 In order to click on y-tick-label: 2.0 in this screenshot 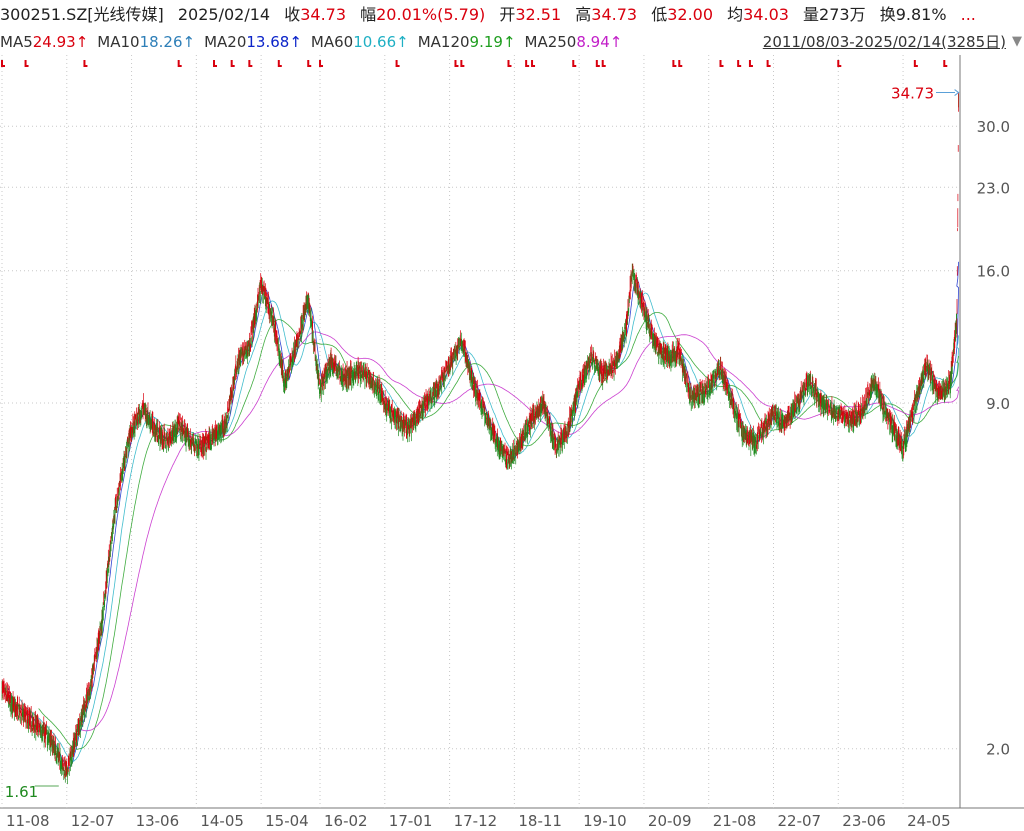, I will do `click(998, 750)`.